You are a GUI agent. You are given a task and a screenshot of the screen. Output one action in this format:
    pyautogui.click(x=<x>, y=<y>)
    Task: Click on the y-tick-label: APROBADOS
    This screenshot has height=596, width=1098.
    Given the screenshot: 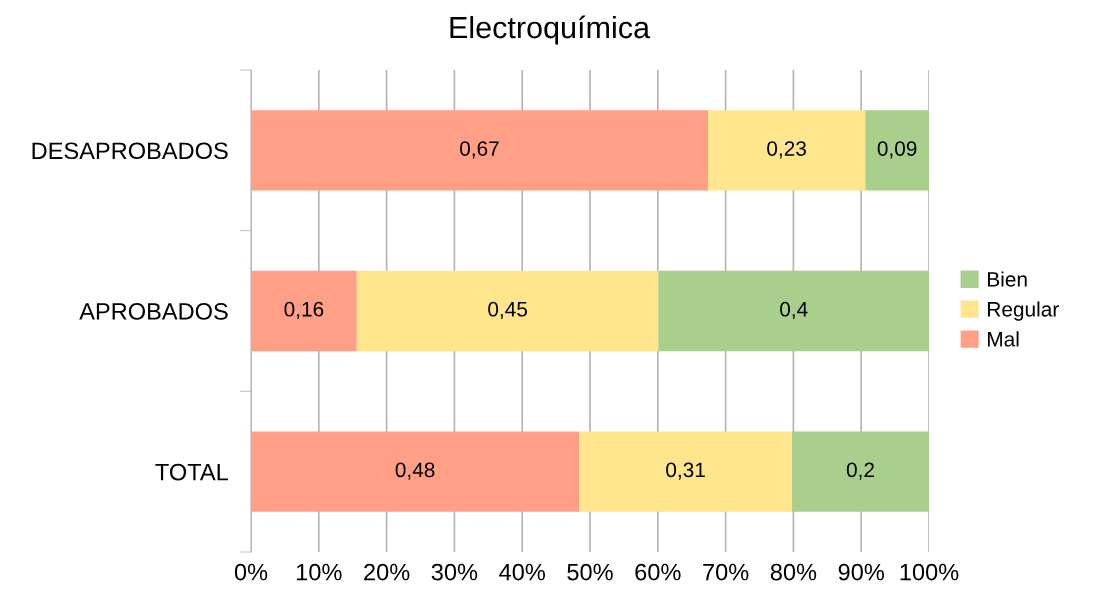 What is the action you would take?
    pyautogui.click(x=153, y=311)
    